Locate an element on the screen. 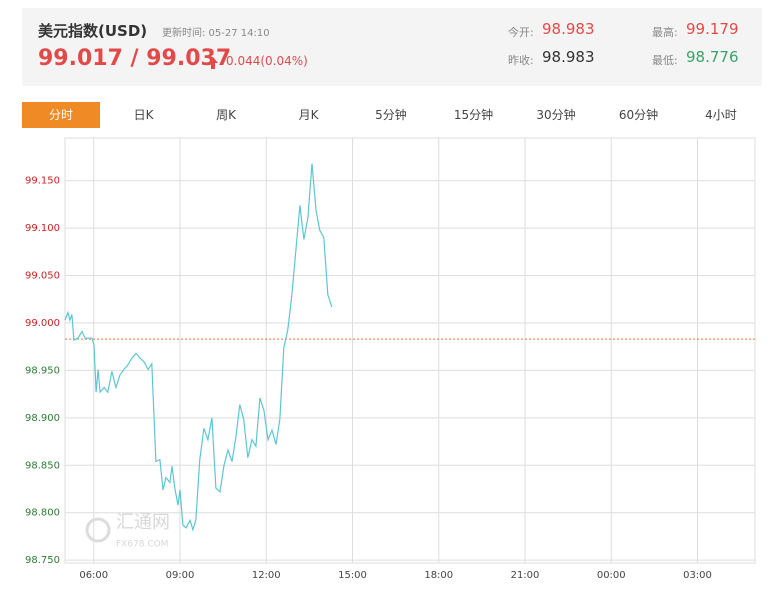  x-tick-label: 21:00 is located at coordinates (525, 575).